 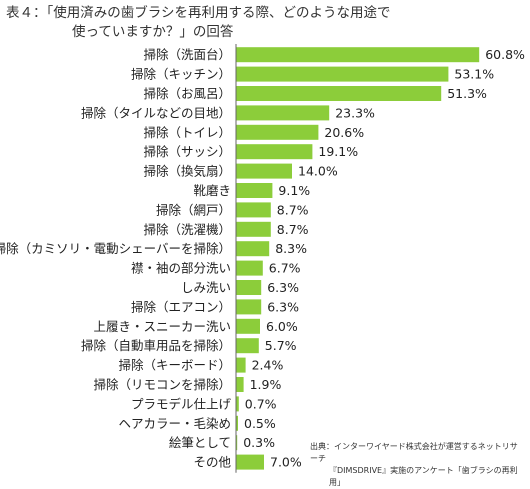 What do you see at coordinates (162, 326) in the screenshot?
I see `category-label: 上履き・スニーカー洗い` at bounding box center [162, 326].